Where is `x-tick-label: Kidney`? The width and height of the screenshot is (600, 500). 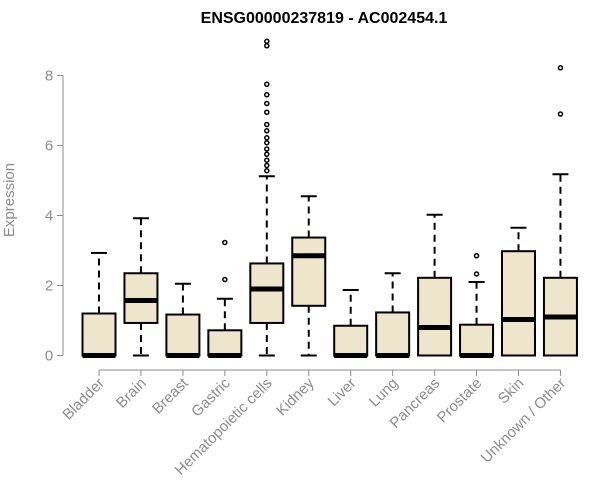 x-tick-label: Kidney is located at coordinates (295, 396).